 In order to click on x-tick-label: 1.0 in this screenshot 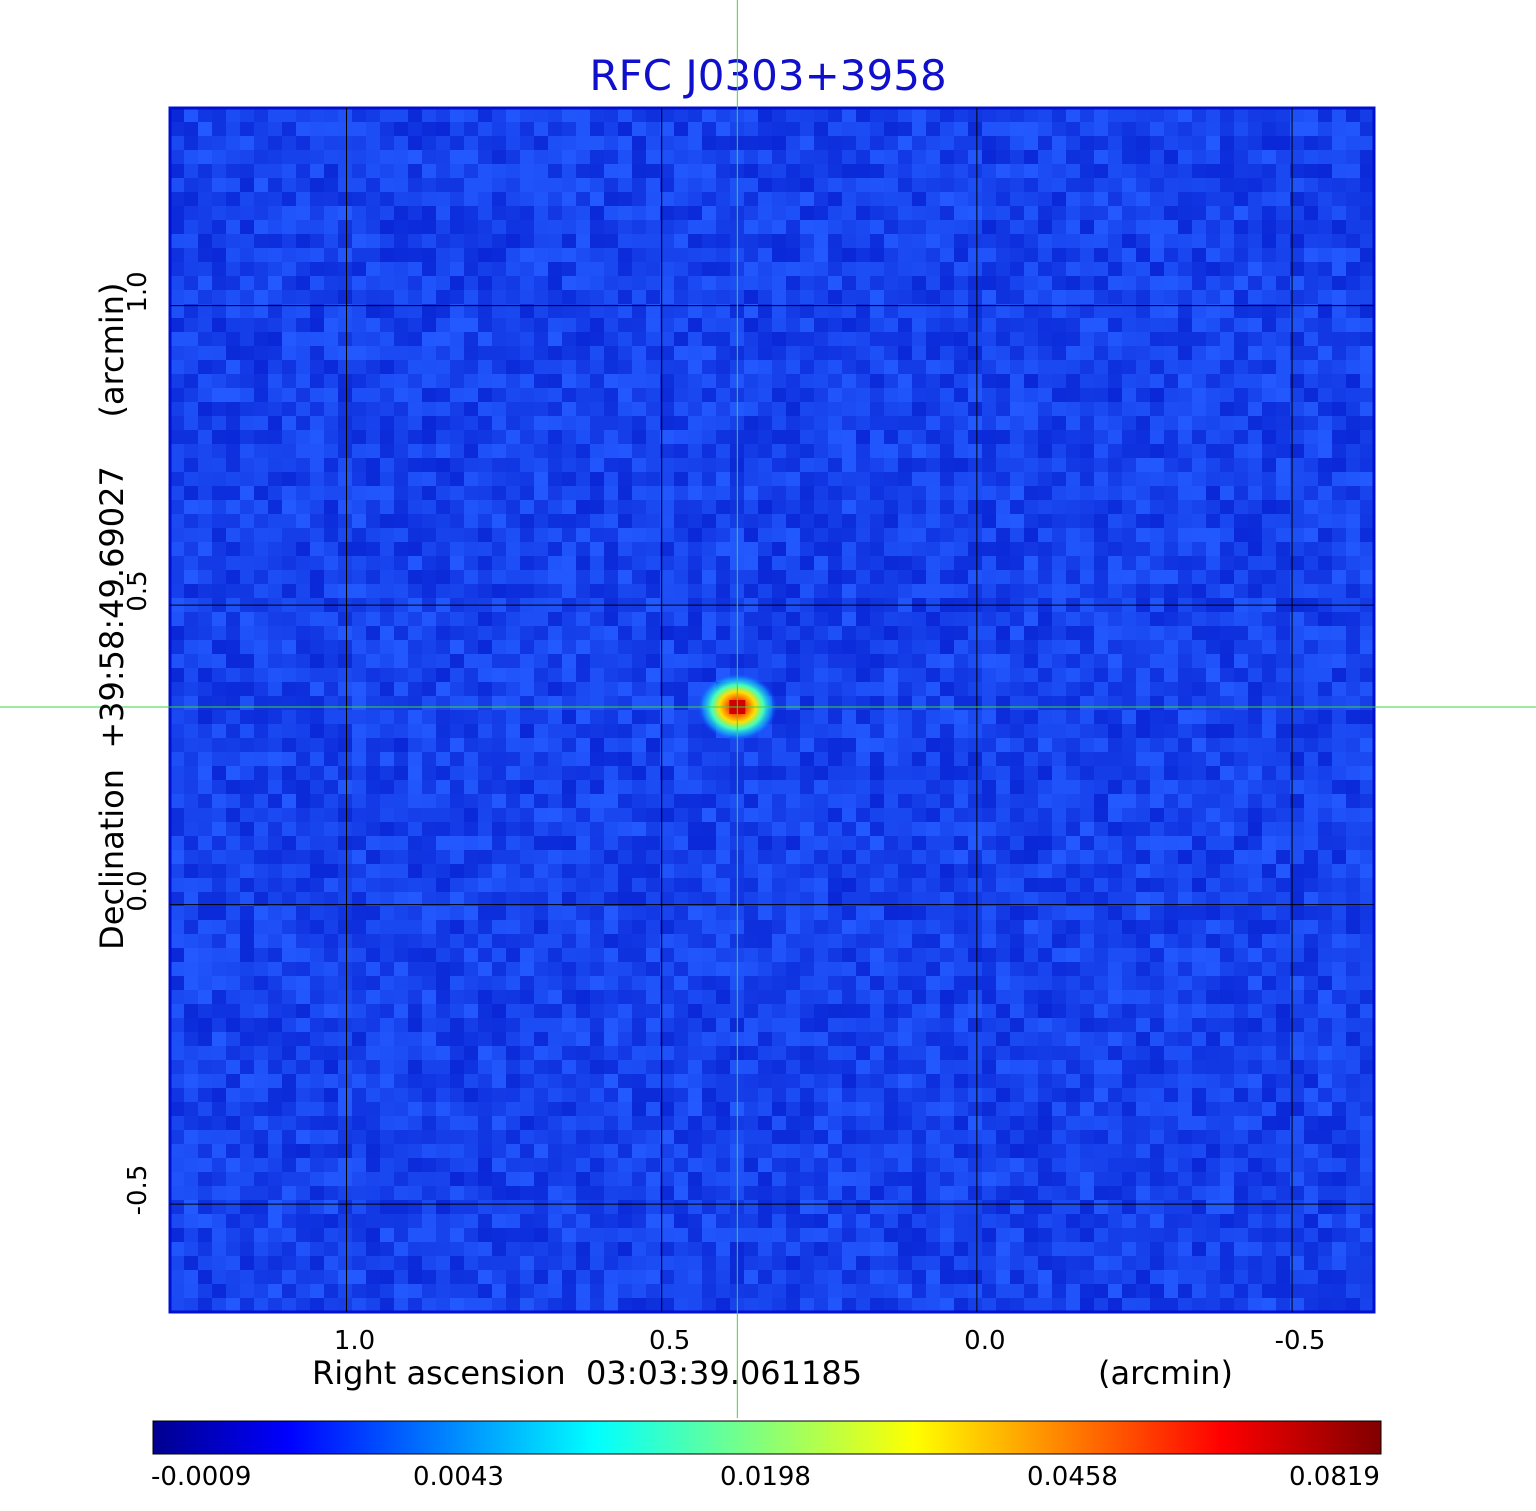, I will do `click(354, 1341)`.